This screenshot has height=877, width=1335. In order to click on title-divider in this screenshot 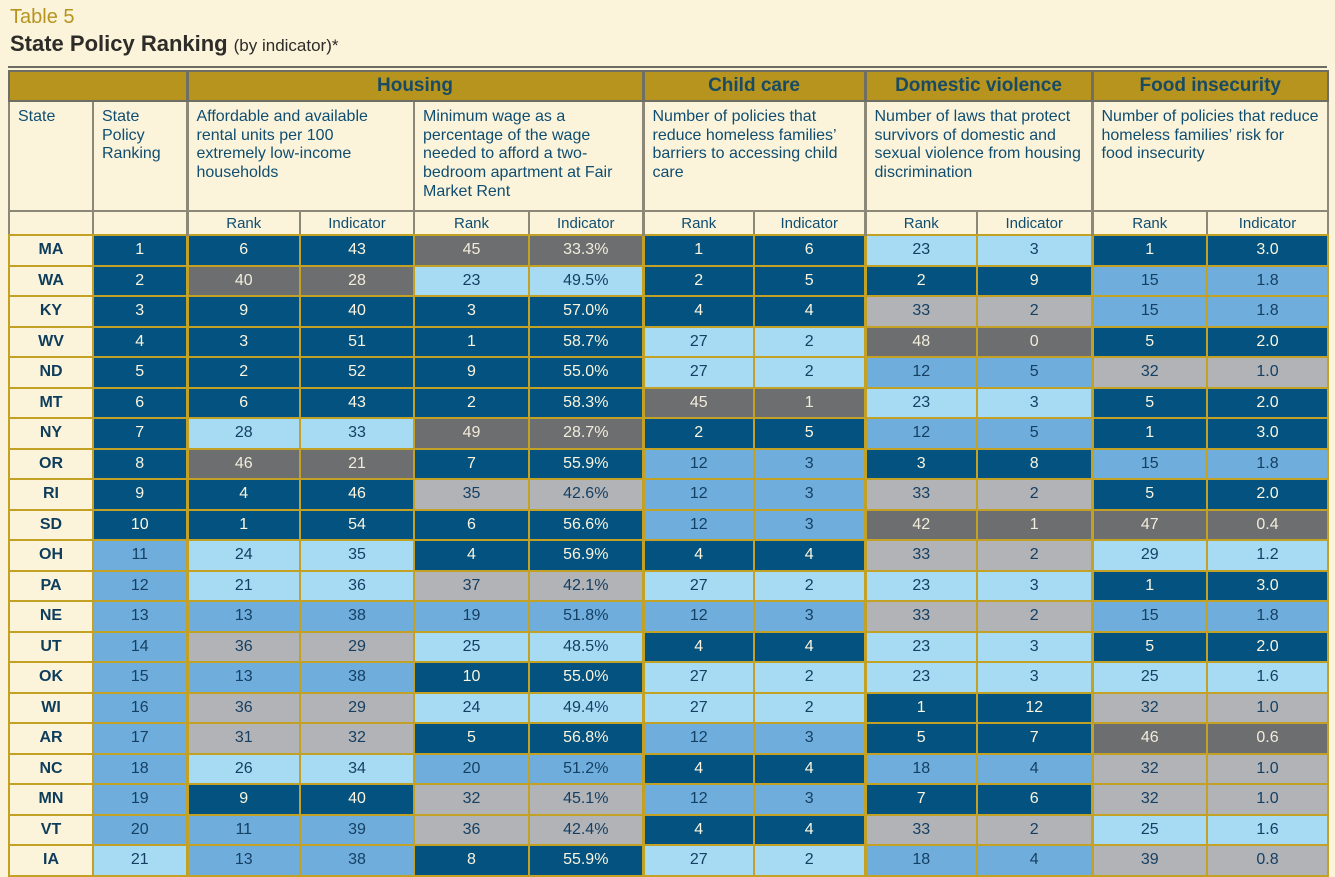, I will do `click(667, 67)`.